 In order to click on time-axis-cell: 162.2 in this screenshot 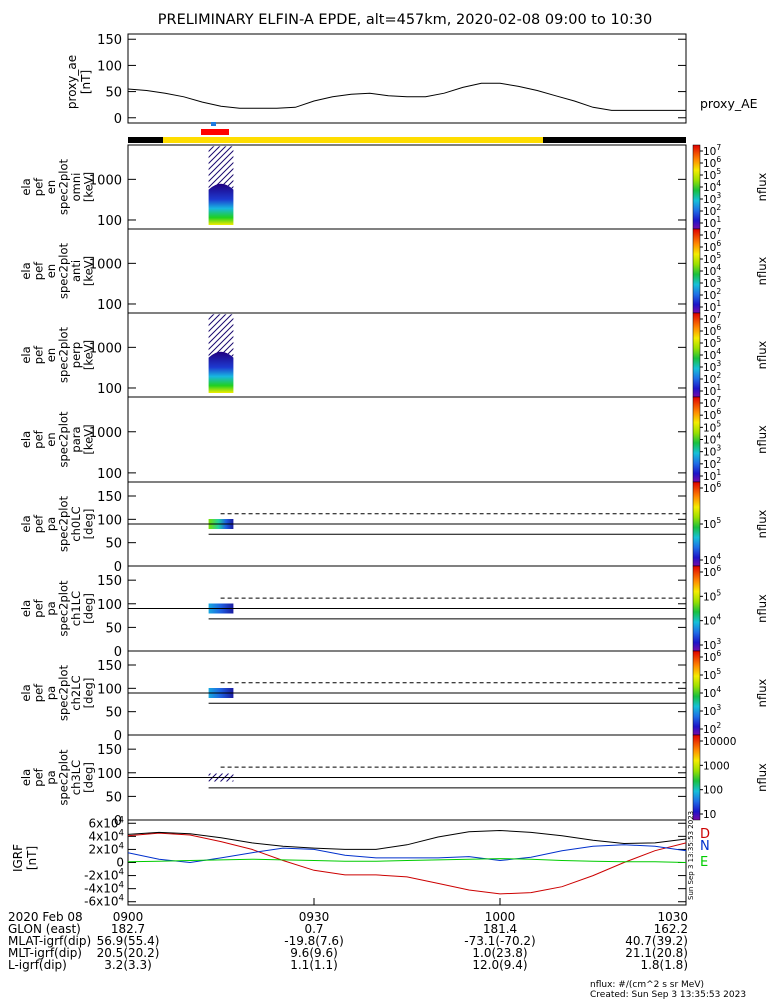, I will do `click(671, 929)`.